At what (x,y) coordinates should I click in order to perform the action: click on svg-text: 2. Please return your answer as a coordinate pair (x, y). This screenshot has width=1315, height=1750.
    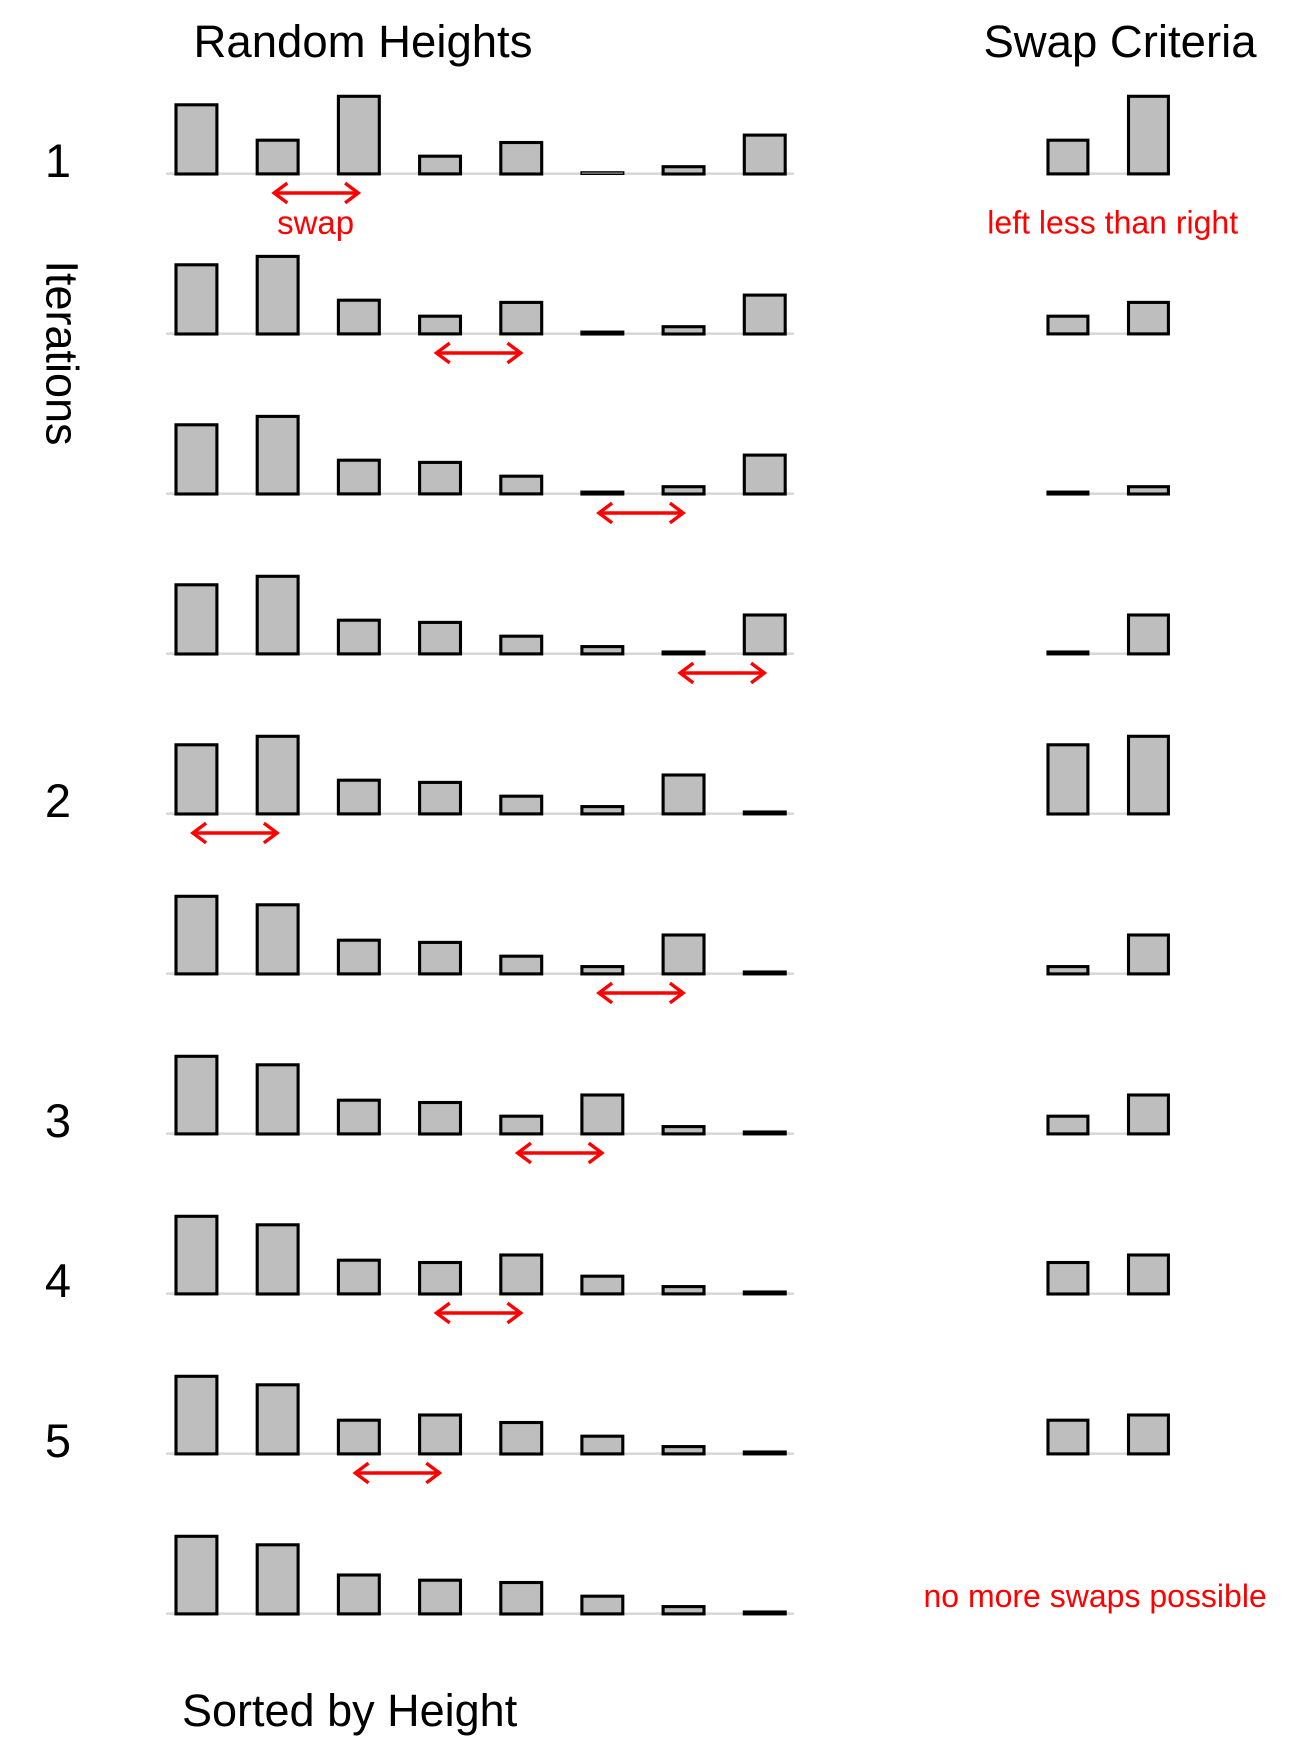
    Looking at the image, I should click on (58, 800).